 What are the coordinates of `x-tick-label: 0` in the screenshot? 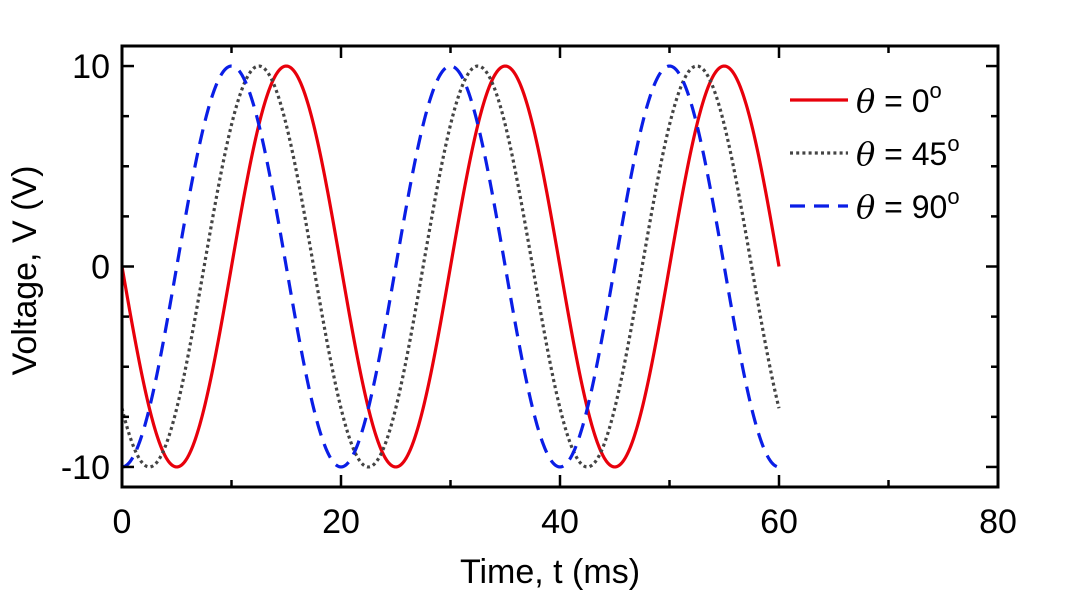 It's located at (122, 522).